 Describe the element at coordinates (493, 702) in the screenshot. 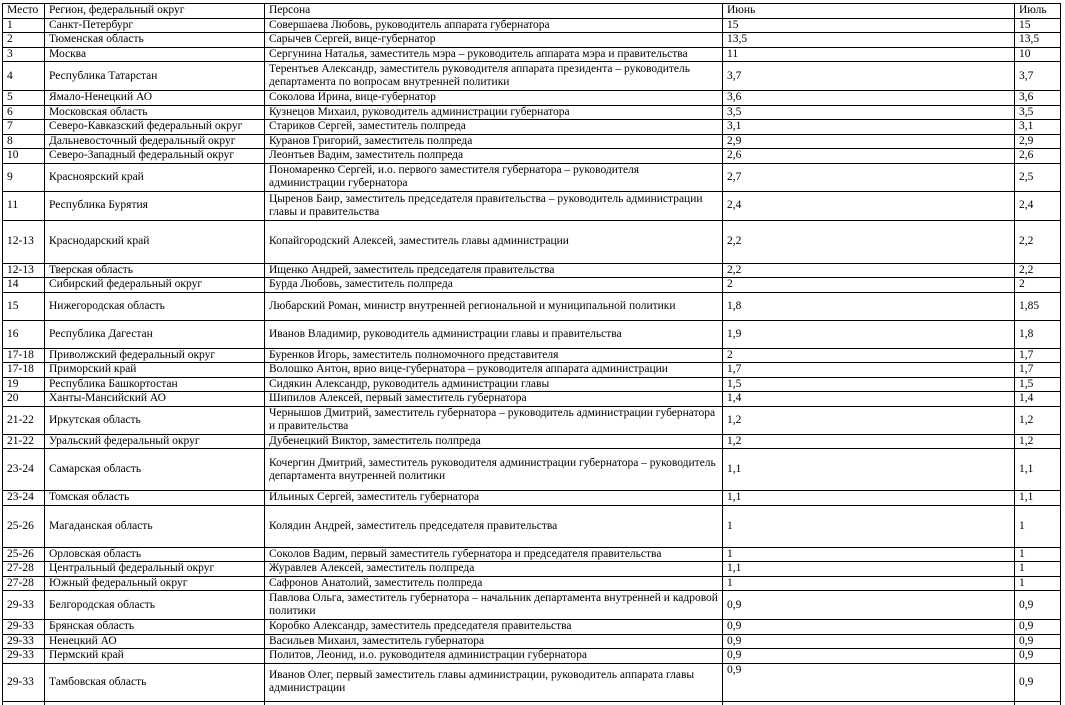

I see `cell-persona` at that location.